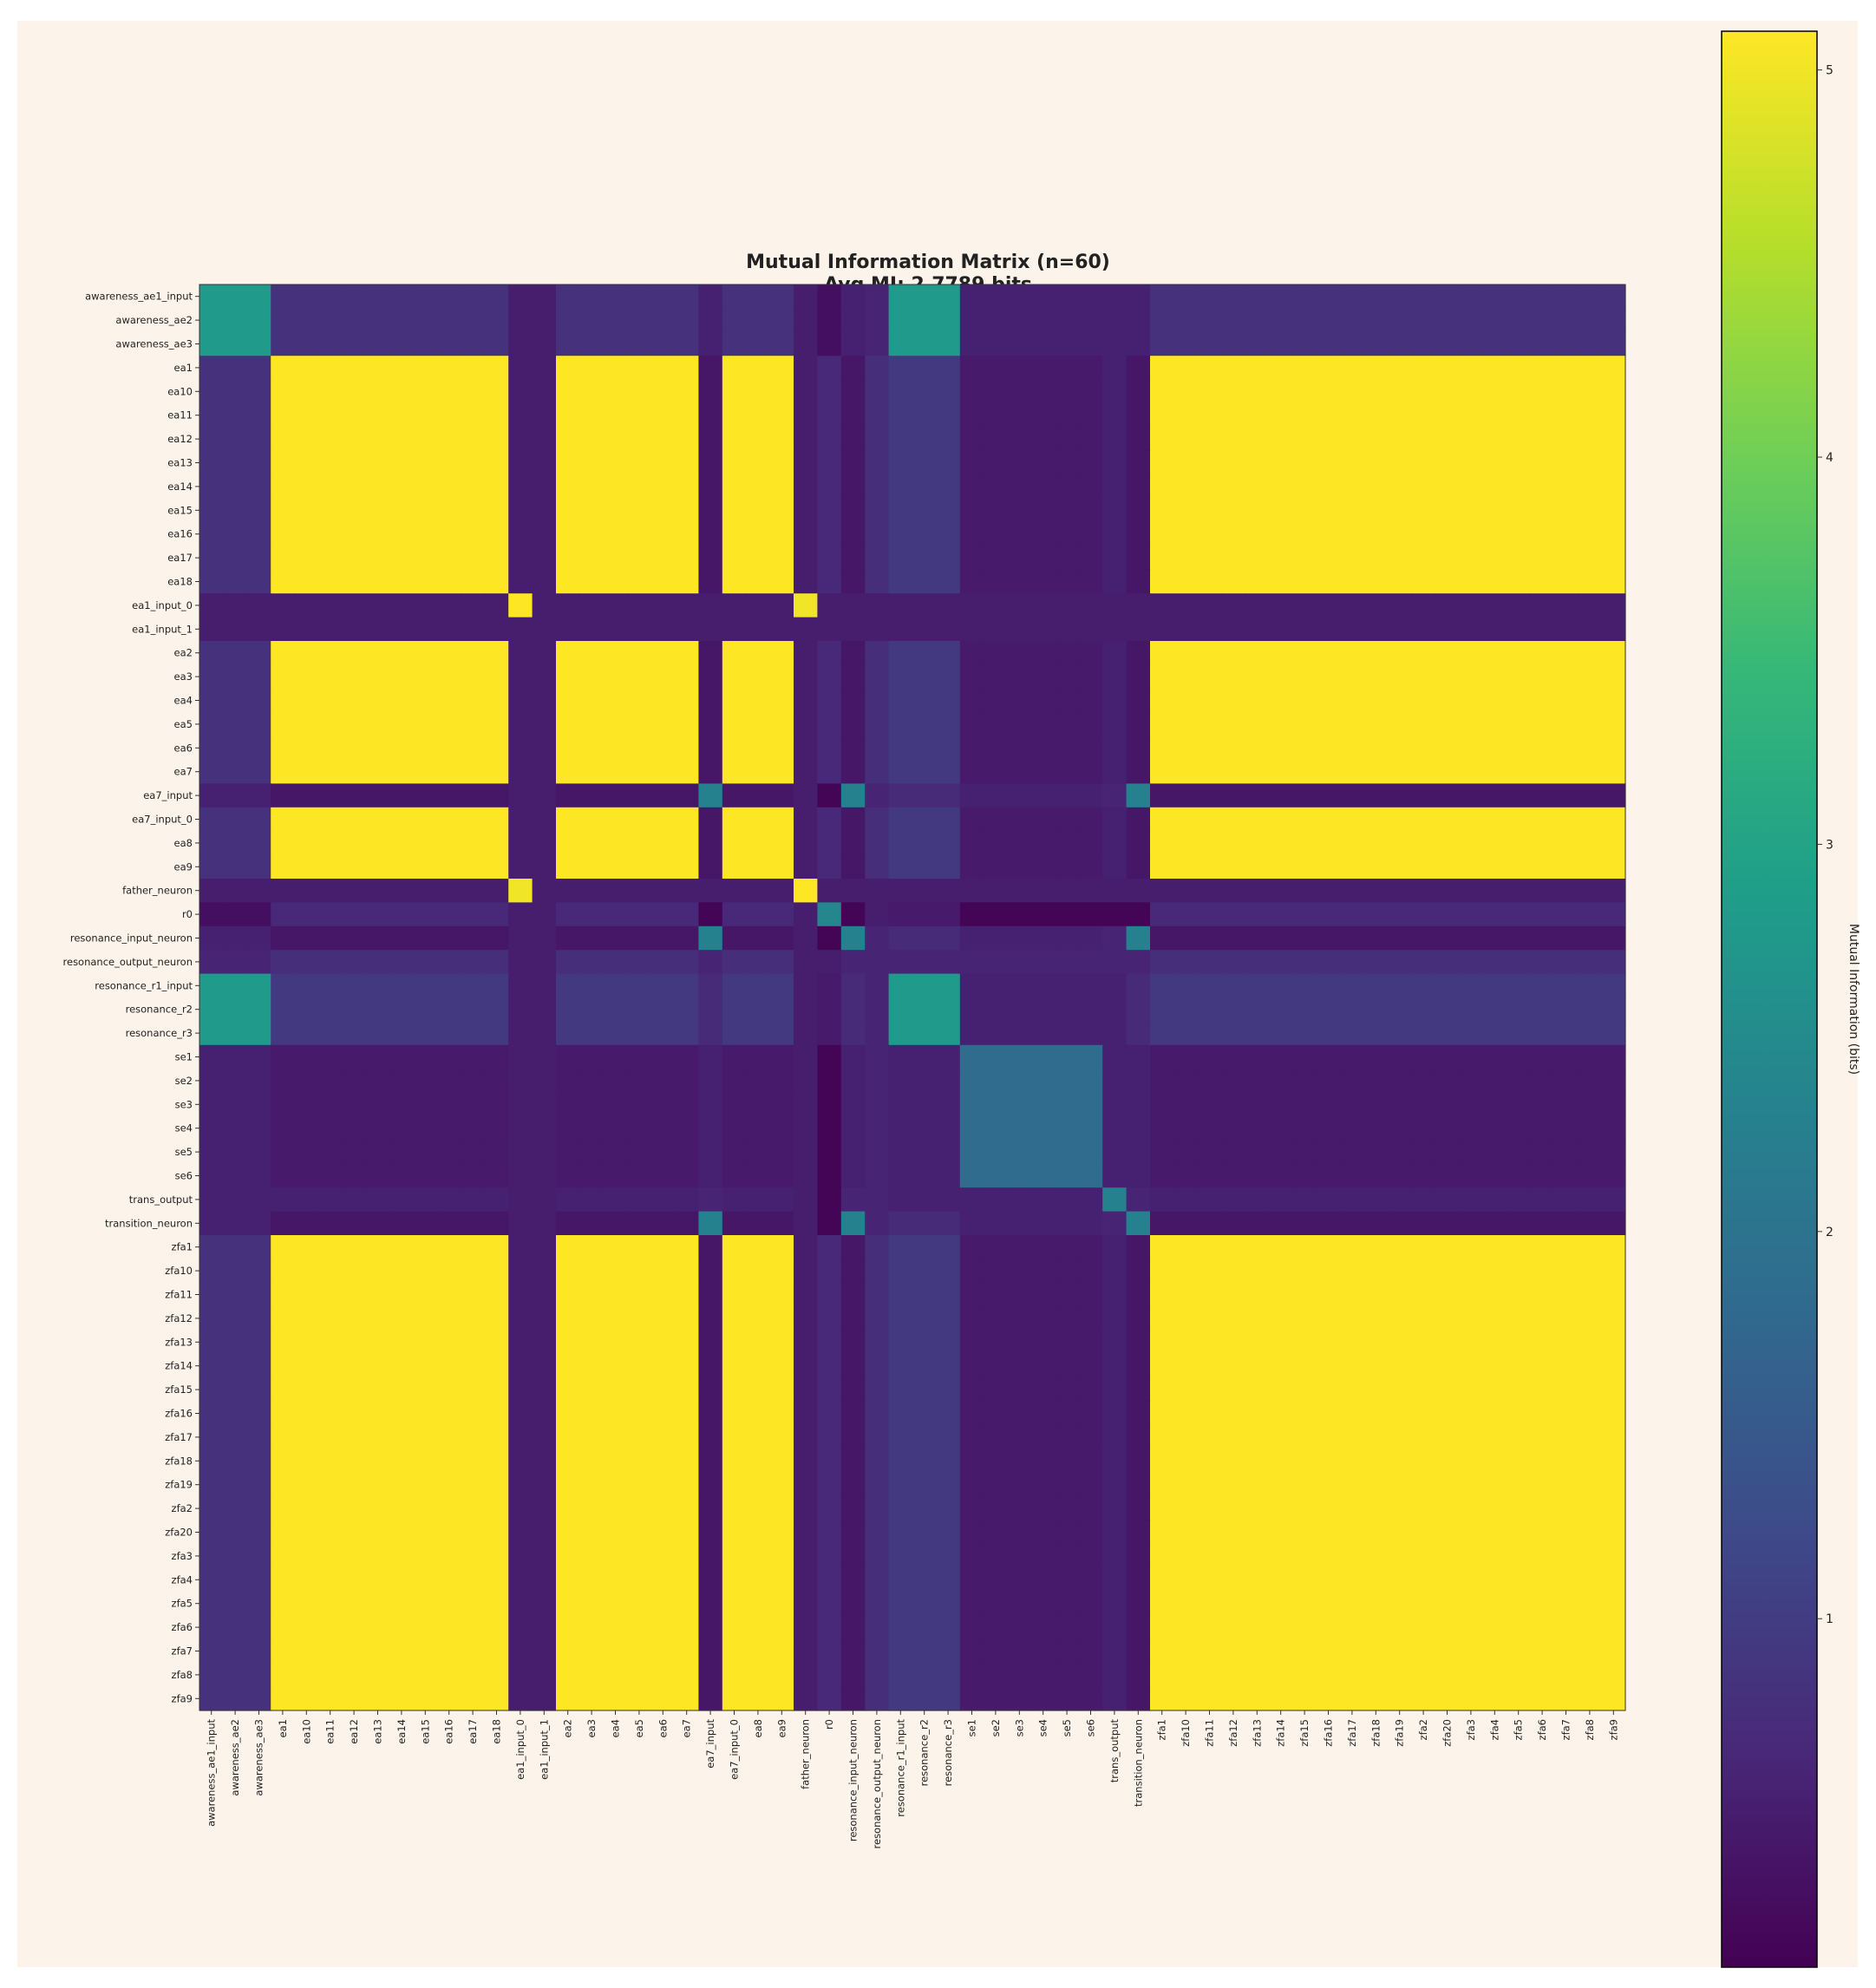 Image resolution: width=1876 pixels, height=1988 pixels. I want to click on x-tick-label: resonance_r3, so click(948, 1752).